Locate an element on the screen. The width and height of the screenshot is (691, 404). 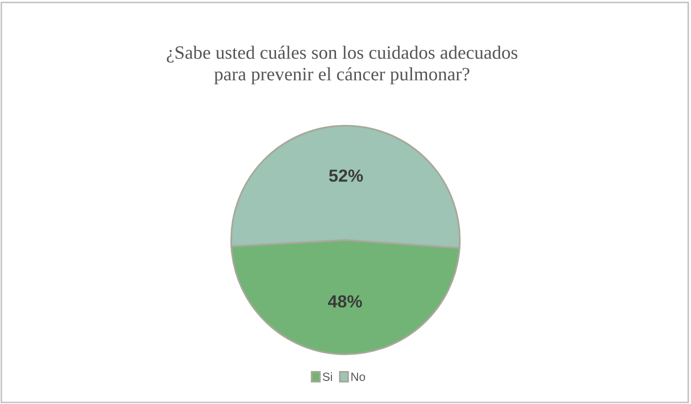
legend-label: Si is located at coordinates (327, 376).